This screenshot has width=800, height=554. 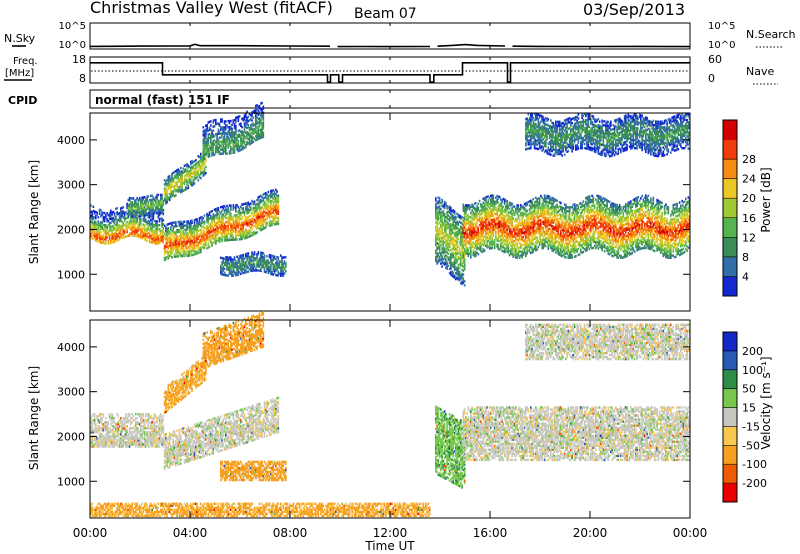 I want to click on nave-tick-bottom: 0, so click(x=711, y=78).